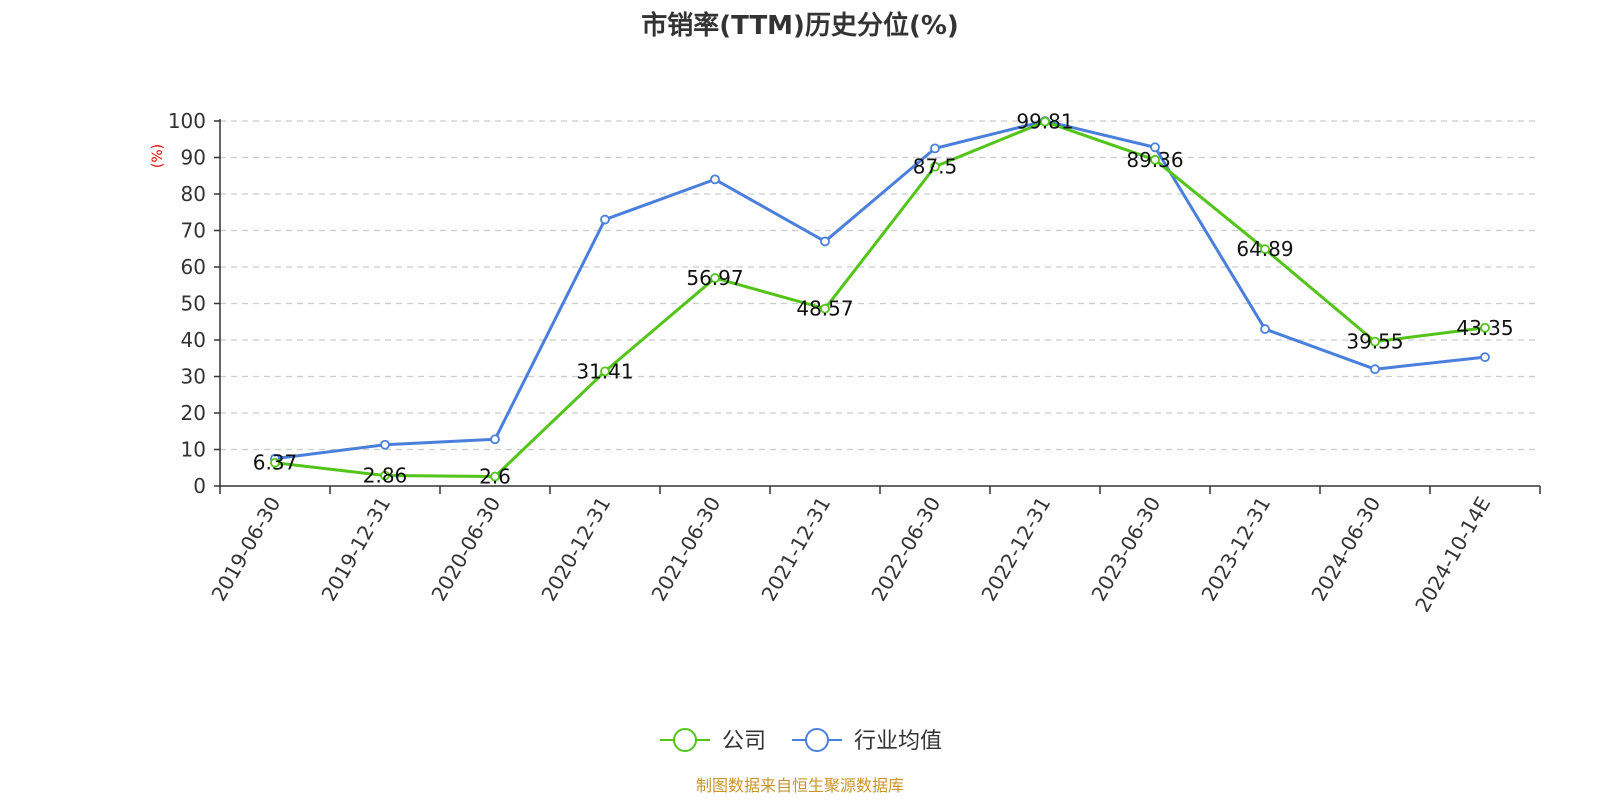  Describe the element at coordinates (187, 121) in the screenshot. I see `y-tick-label: 100` at that location.